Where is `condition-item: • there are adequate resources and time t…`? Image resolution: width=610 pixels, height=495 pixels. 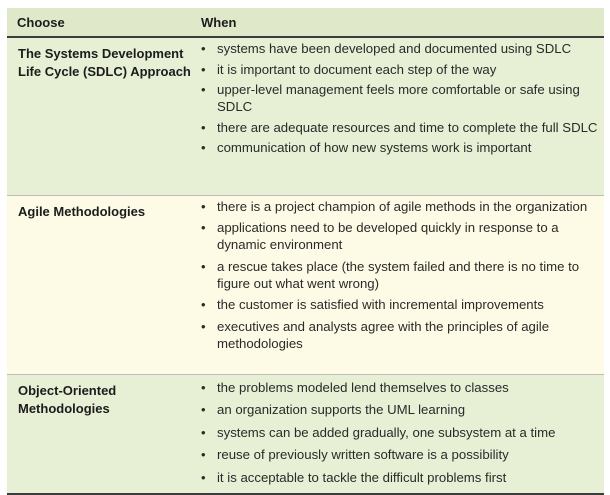 condition-item: • there are adequate resources and time t… is located at coordinates (399, 127).